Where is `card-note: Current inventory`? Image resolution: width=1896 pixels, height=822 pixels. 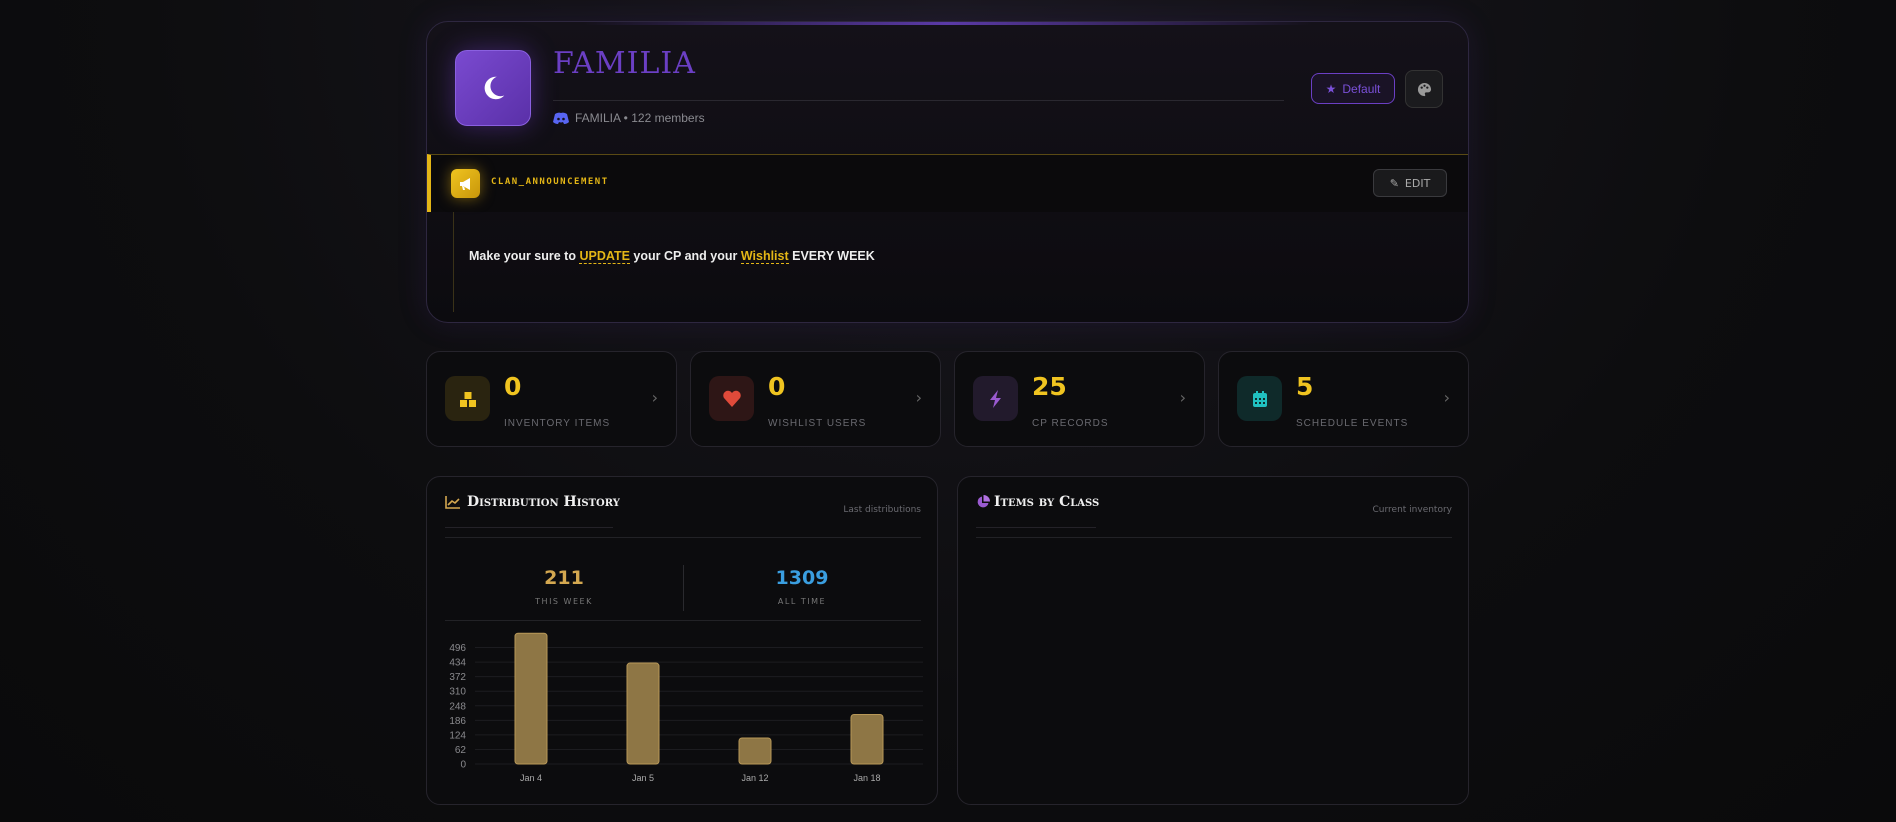
card-note: Current inventory is located at coordinates (1412, 510).